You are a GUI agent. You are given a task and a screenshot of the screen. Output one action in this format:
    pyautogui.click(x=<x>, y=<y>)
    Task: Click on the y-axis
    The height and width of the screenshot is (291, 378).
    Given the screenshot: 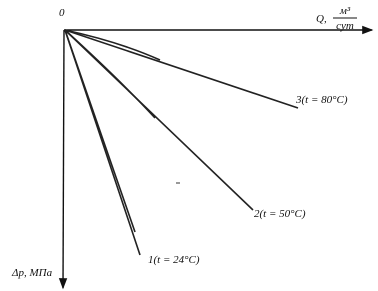 What is the action you would take?
    pyautogui.click(x=63, y=159)
    